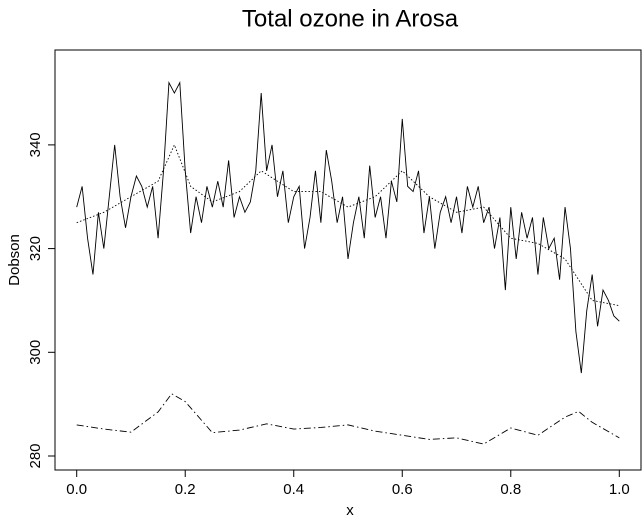 This screenshot has height=518, width=642. I want to click on x-axis-label: x, so click(350, 510).